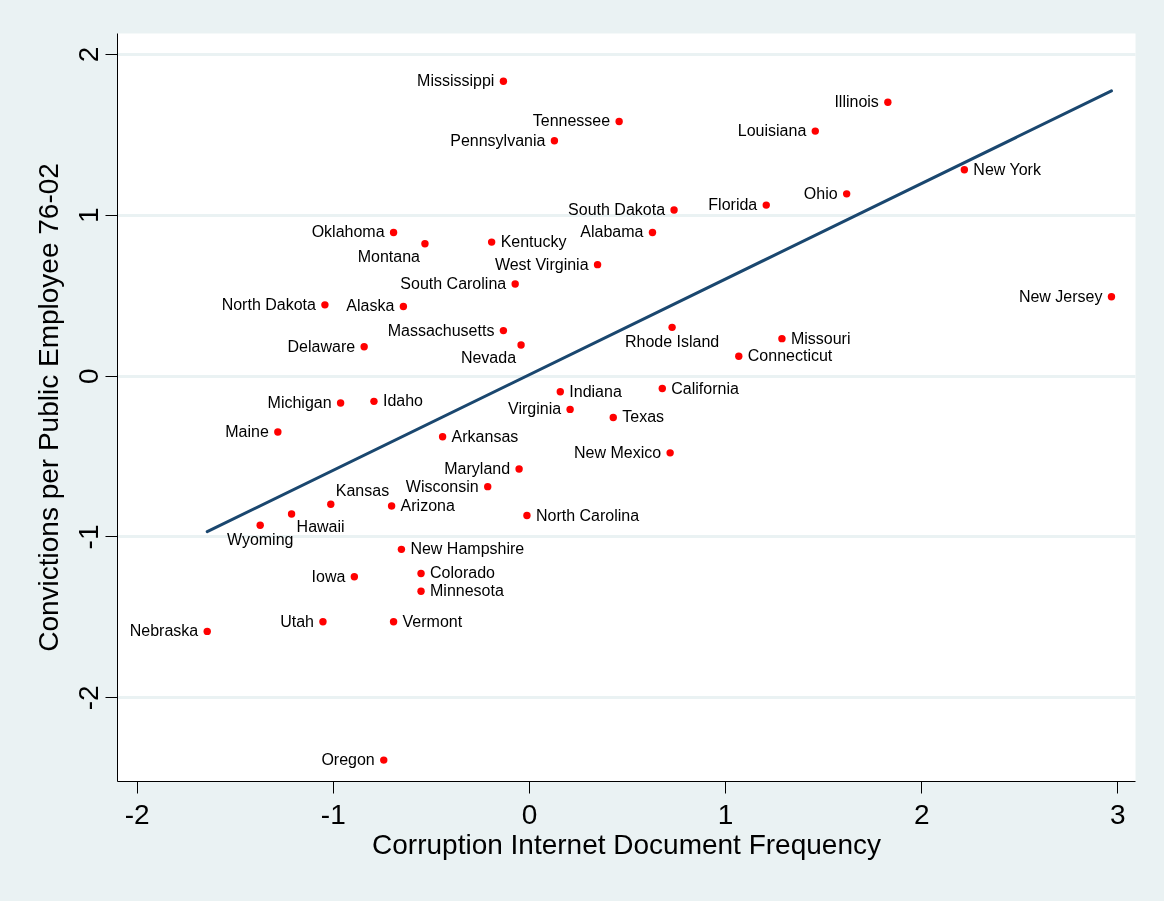 The image size is (1164, 901). I want to click on data-label: Maine, so click(247, 431).